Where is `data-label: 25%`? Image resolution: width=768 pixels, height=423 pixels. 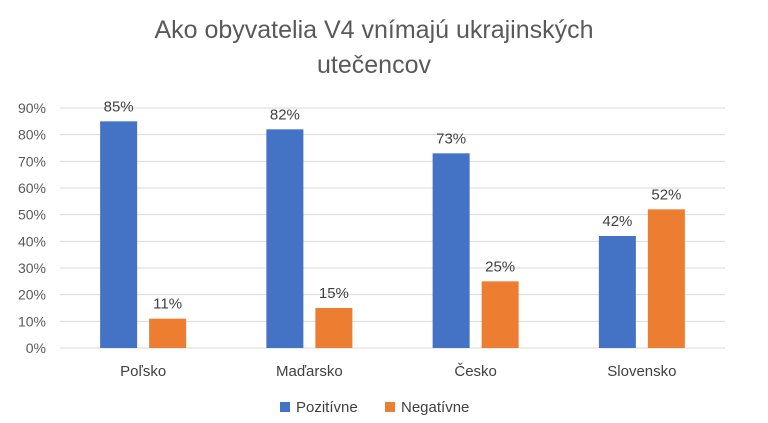 data-label: 25% is located at coordinates (500, 266).